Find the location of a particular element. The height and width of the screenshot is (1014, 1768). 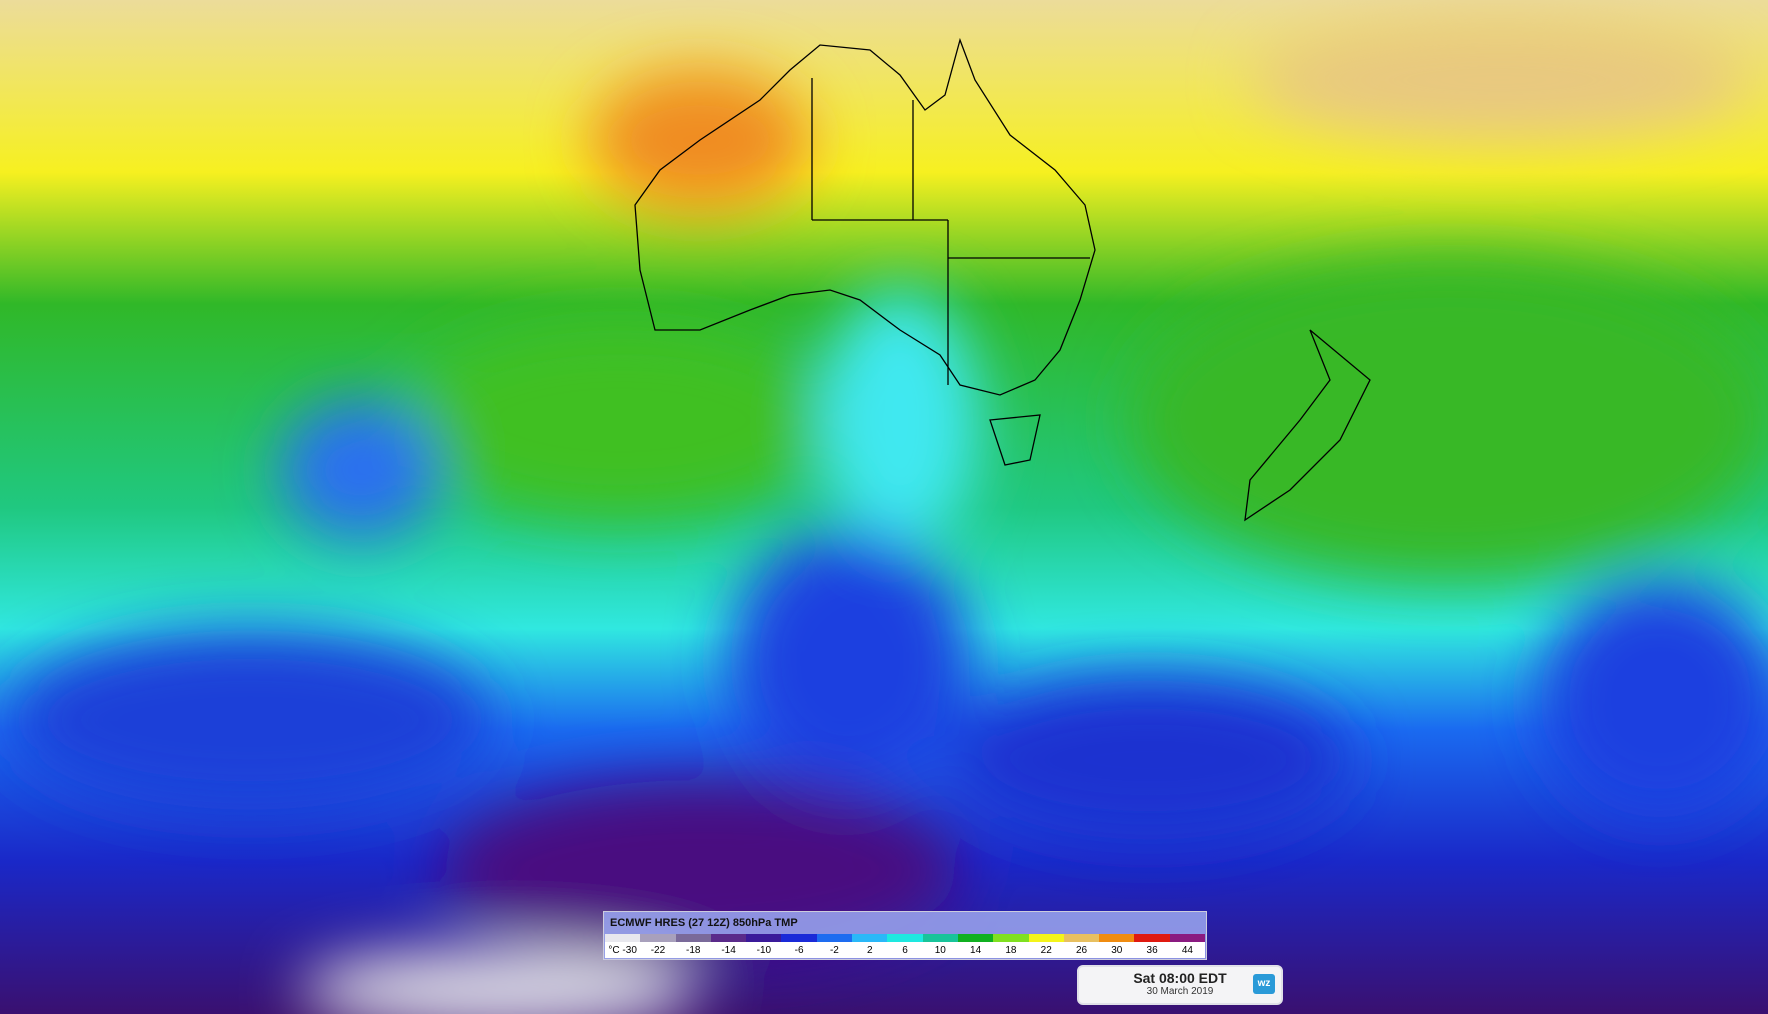

scale-label: 6 is located at coordinates (905, 950).